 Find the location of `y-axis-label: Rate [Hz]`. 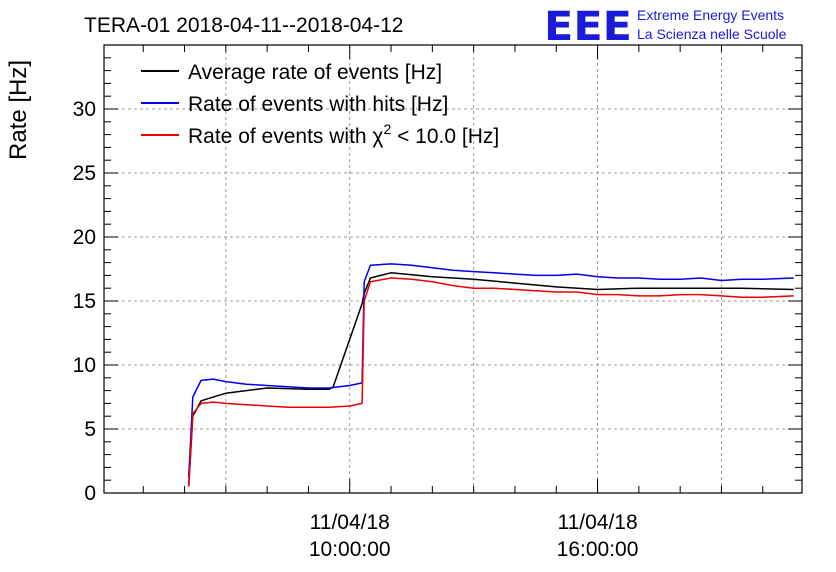

y-axis-label: Rate [Hz] is located at coordinates (18, 110).